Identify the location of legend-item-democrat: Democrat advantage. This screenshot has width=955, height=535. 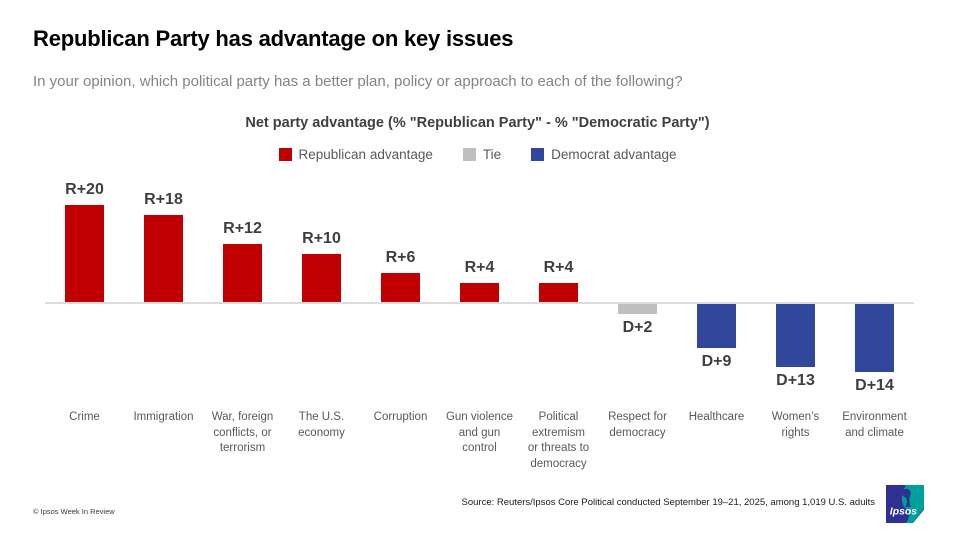
(603, 154).